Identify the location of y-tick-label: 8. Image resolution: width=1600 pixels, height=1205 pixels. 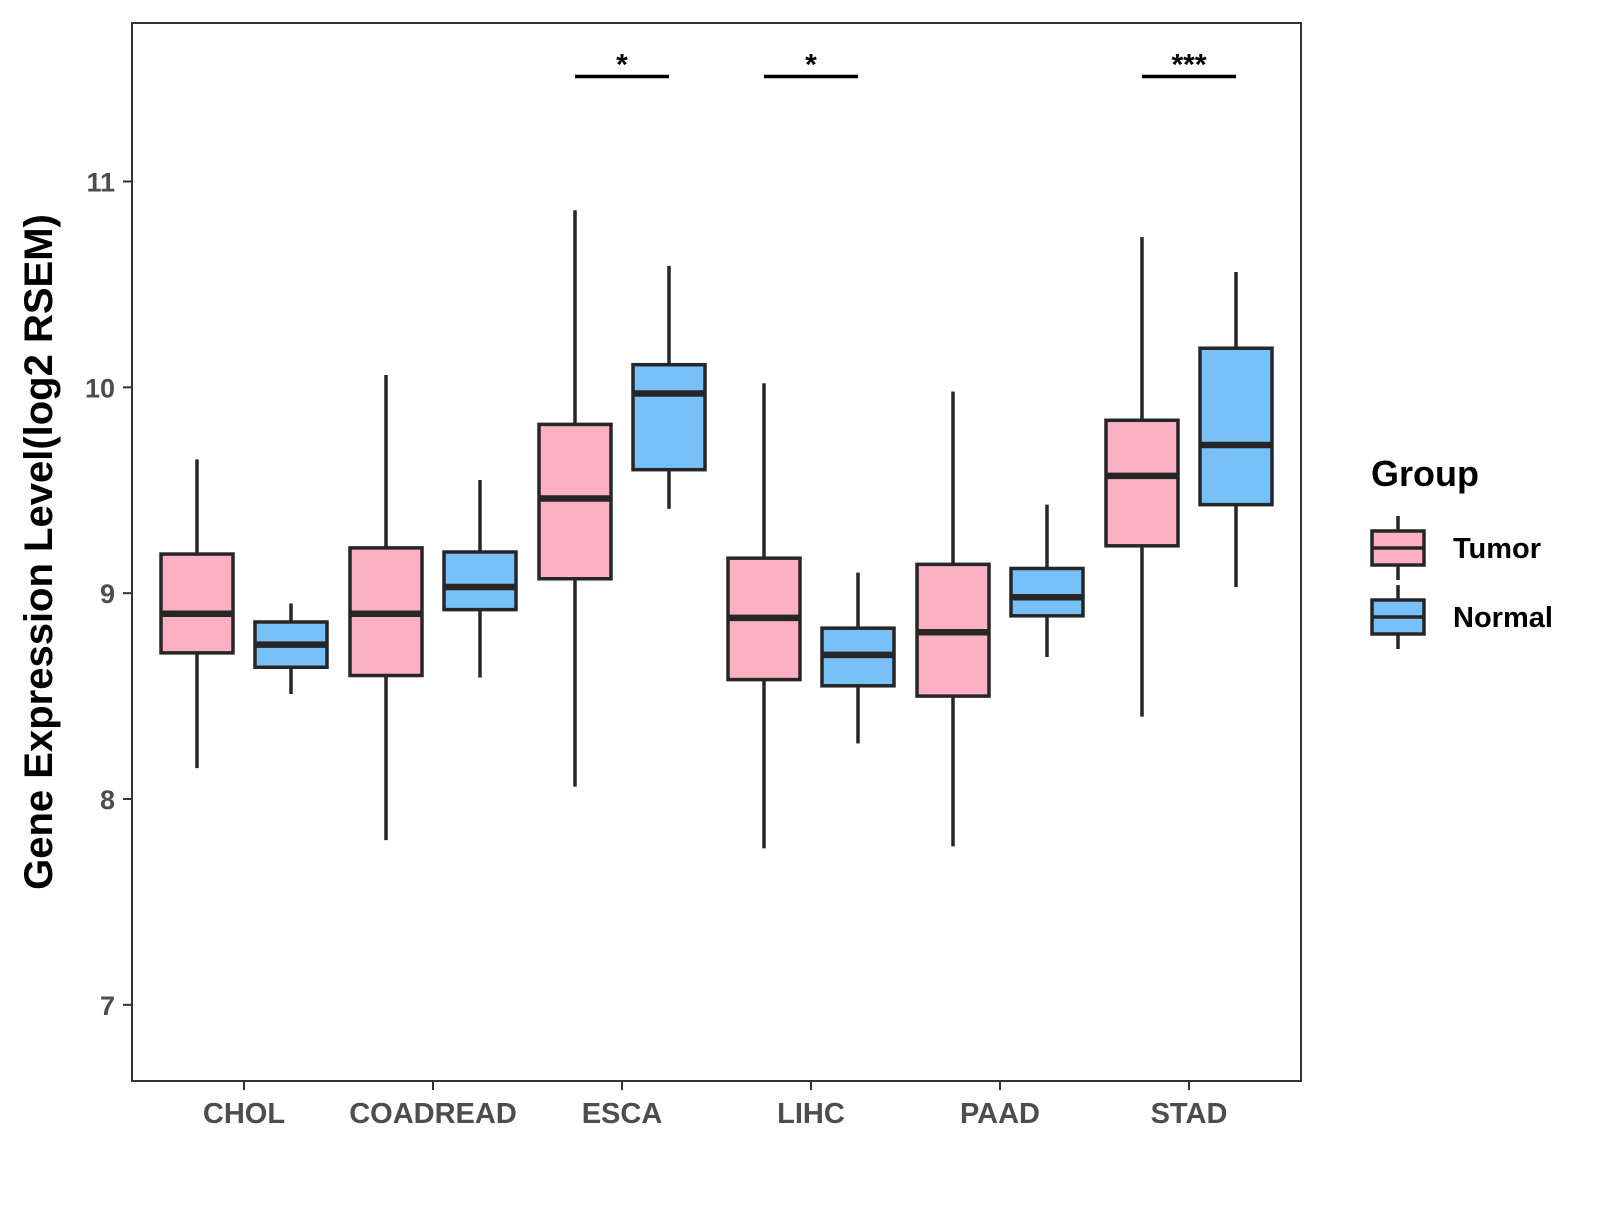
(107, 800).